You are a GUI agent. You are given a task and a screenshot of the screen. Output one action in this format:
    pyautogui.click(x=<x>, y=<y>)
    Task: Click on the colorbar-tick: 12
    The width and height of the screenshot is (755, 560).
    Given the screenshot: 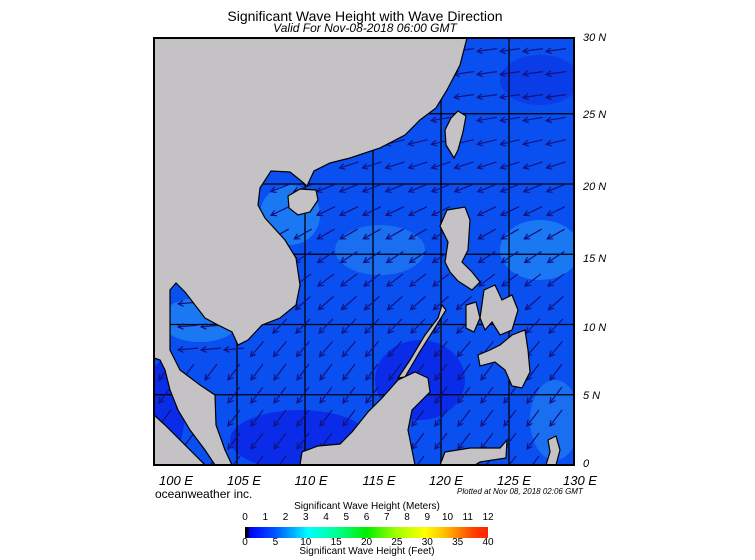 What is the action you would take?
    pyautogui.click(x=488, y=517)
    